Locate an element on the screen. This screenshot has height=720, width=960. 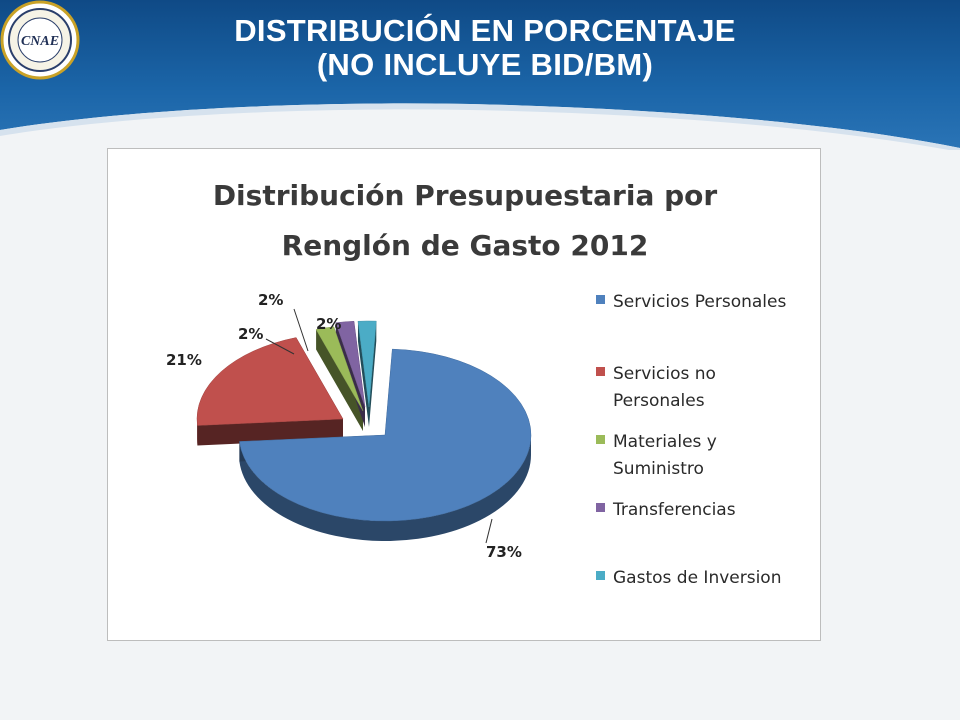
legend-label-line-1: Servicios no is located at coordinates (664, 374).